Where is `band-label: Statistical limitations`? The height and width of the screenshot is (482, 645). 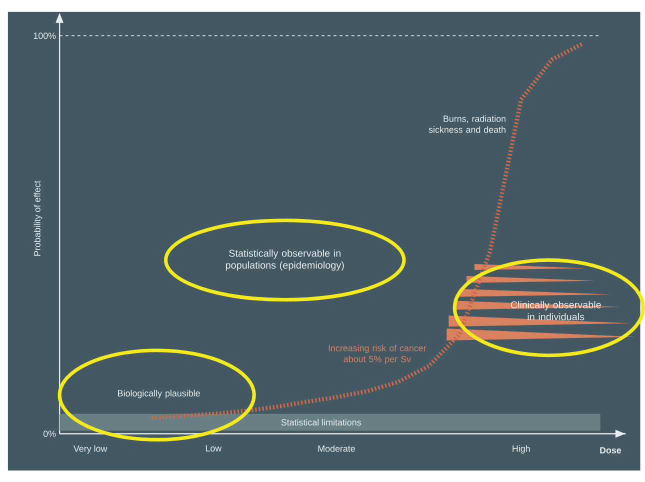
band-label: Statistical limitations is located at coordinates (321, 422).